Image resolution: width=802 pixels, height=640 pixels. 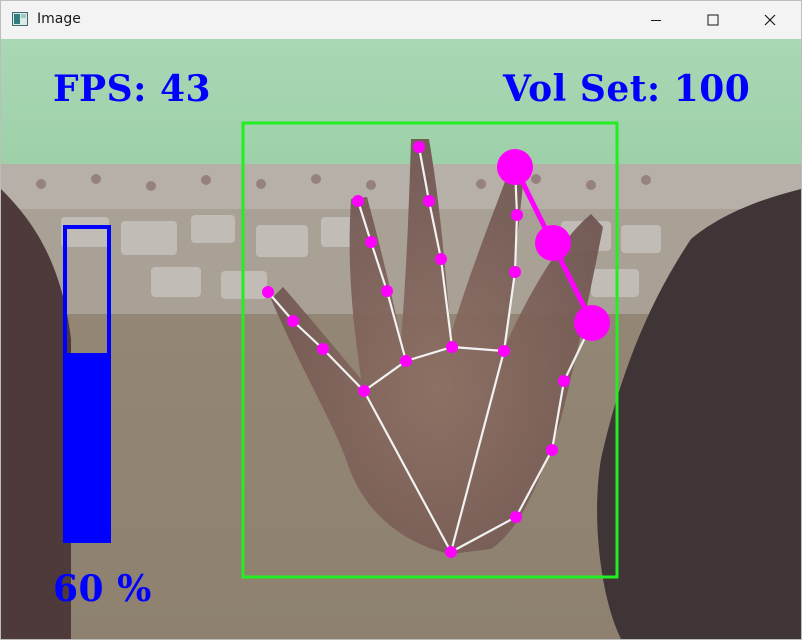 I want to click on landmark-thumb-ip, so click(x=293, y=321).